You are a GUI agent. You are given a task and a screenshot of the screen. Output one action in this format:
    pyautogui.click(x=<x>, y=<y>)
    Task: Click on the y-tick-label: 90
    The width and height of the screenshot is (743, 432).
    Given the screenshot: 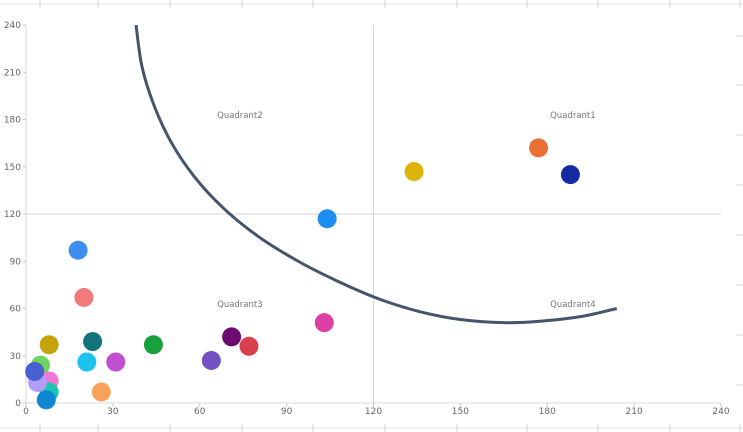 What is the action you would take?
    pyautogui.click(x=16, y=262)
    